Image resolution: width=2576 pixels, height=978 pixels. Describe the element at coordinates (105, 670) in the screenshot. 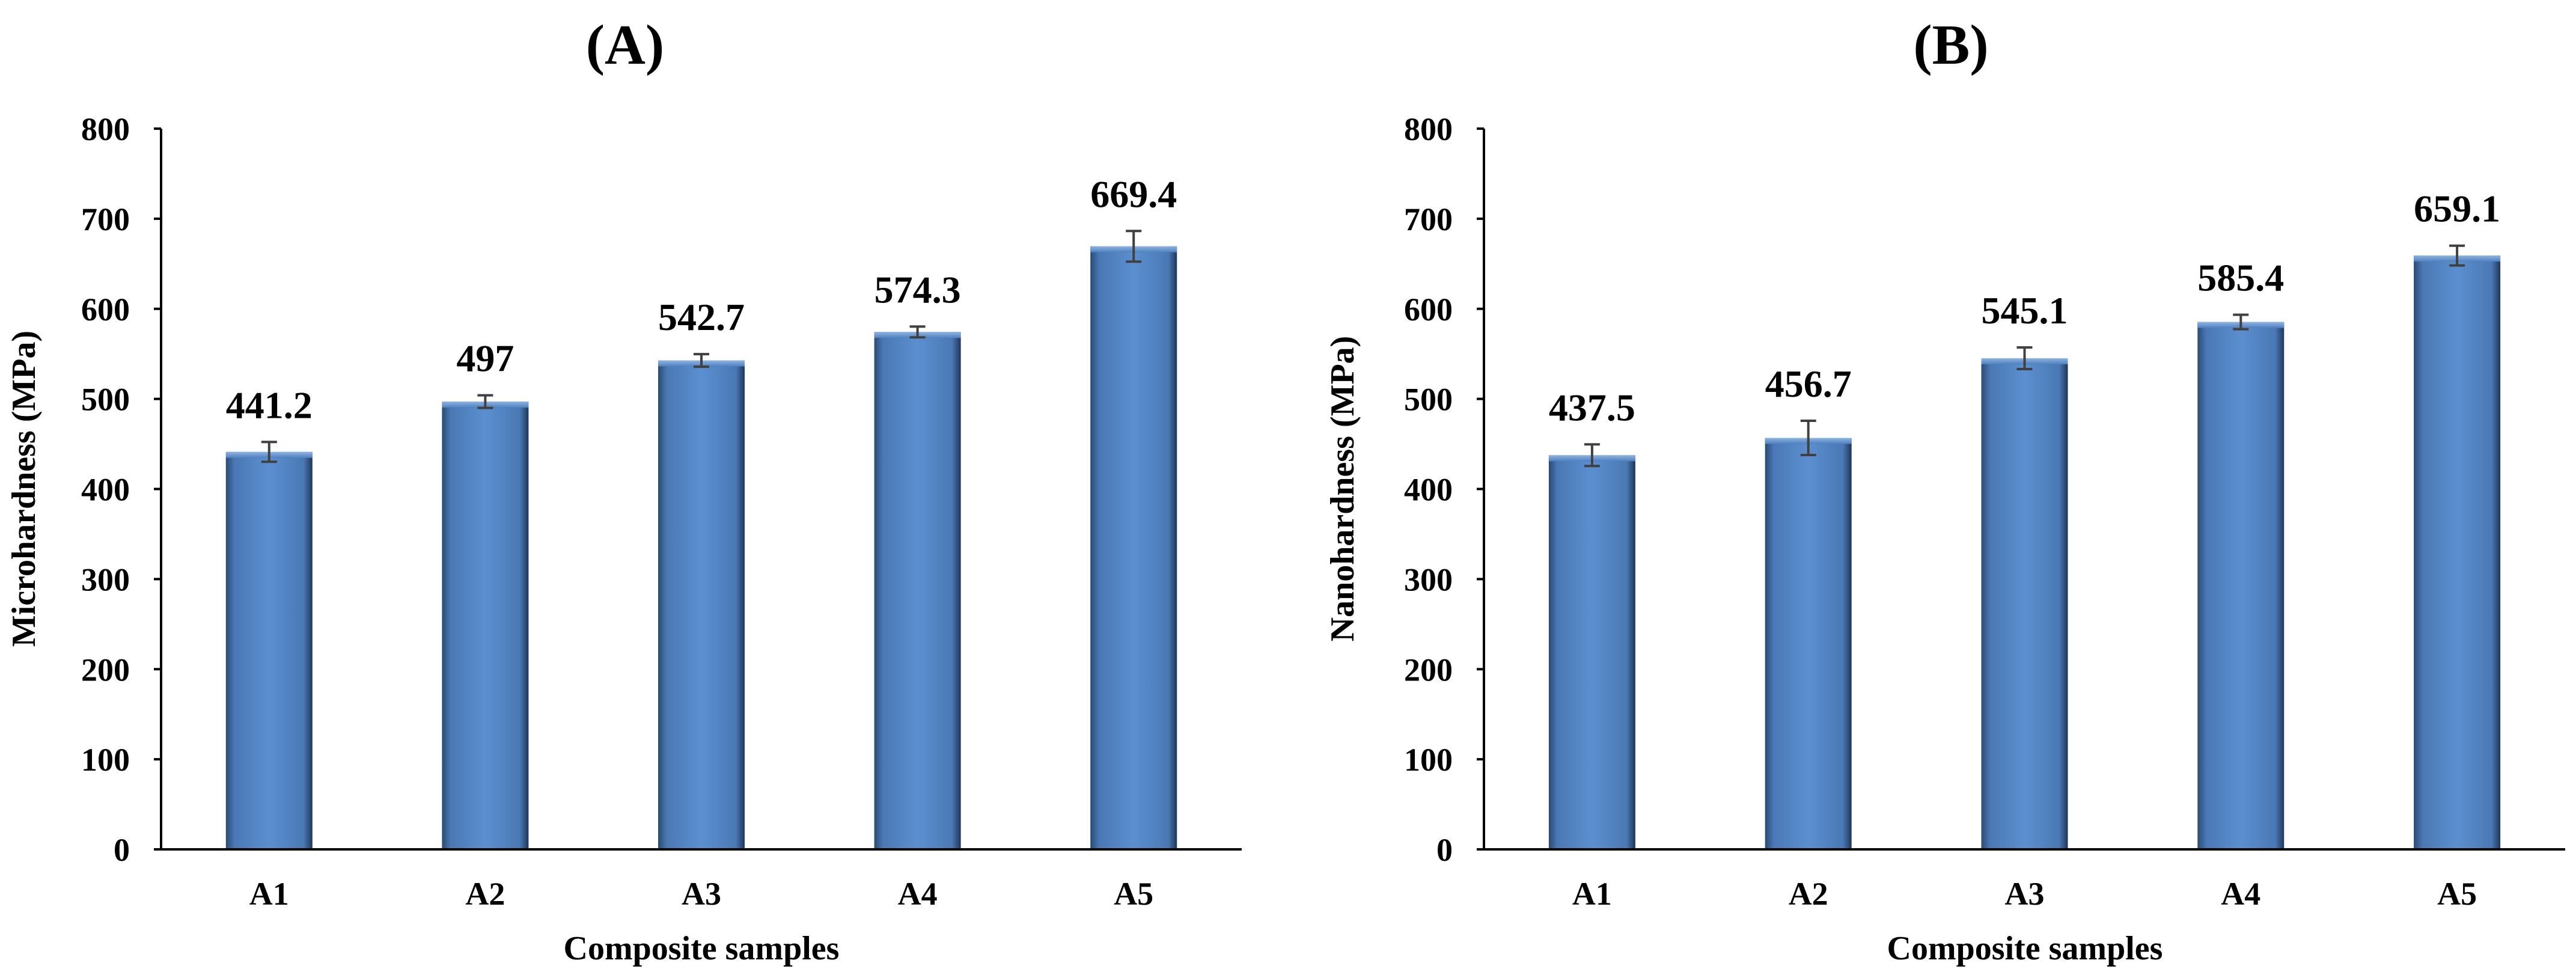

I see `y-tick-label-a: 200` at that location.